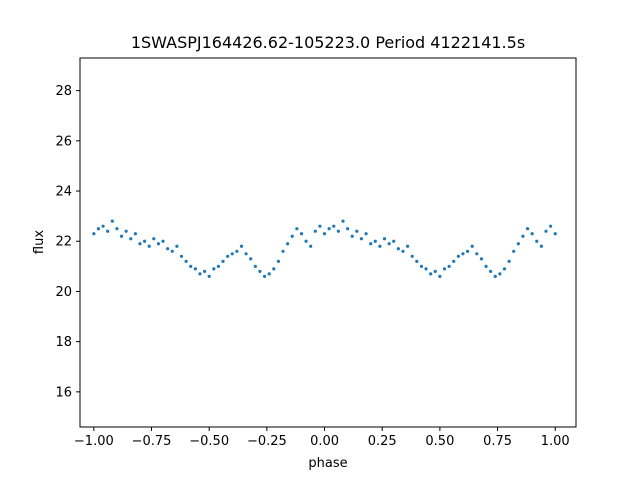 The image size is (640, 480). Describe the element at coordinates (327, 463) in the screenshot. I see `x-axis-label: phase` at that location.